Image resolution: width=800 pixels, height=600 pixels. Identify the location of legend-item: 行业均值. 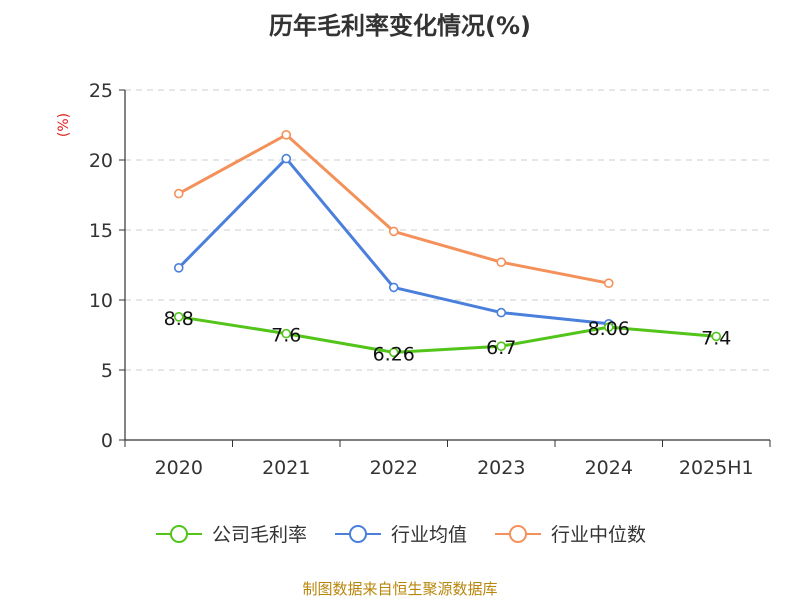
(400, 533).